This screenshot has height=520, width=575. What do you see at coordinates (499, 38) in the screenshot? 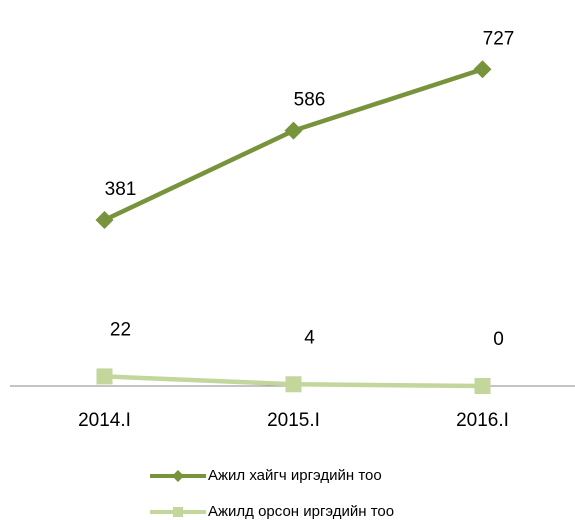
I see `data-label: 727` at bounding box center [499, 38].